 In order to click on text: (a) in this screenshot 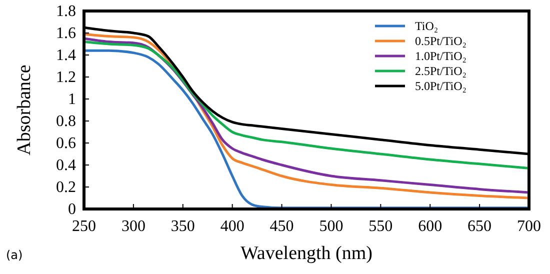, I will do `click(14, 255)`.